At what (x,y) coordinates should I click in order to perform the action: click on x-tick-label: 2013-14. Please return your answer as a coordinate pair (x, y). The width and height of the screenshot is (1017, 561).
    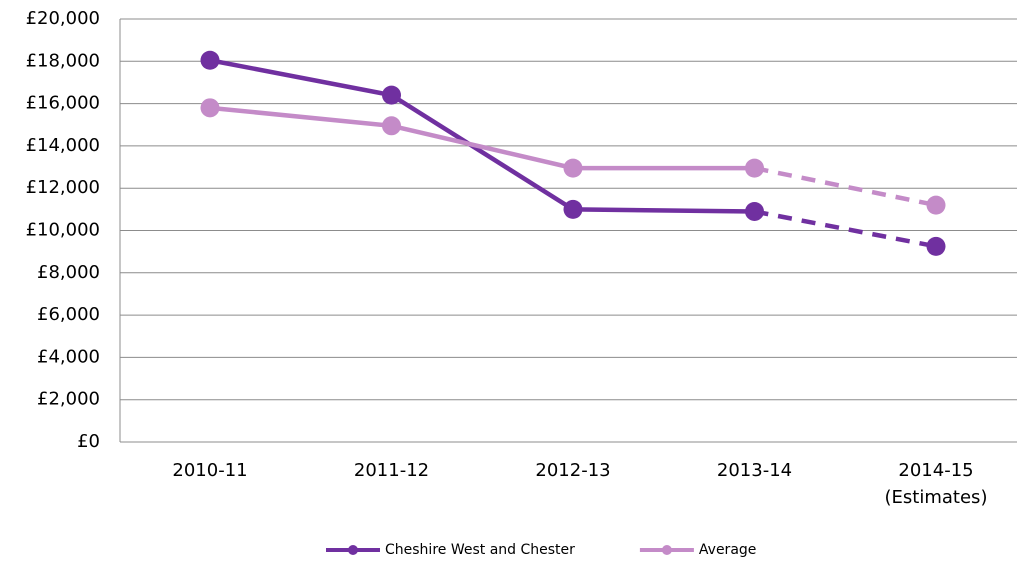
    Looking at the image, I should click on (754, 470).